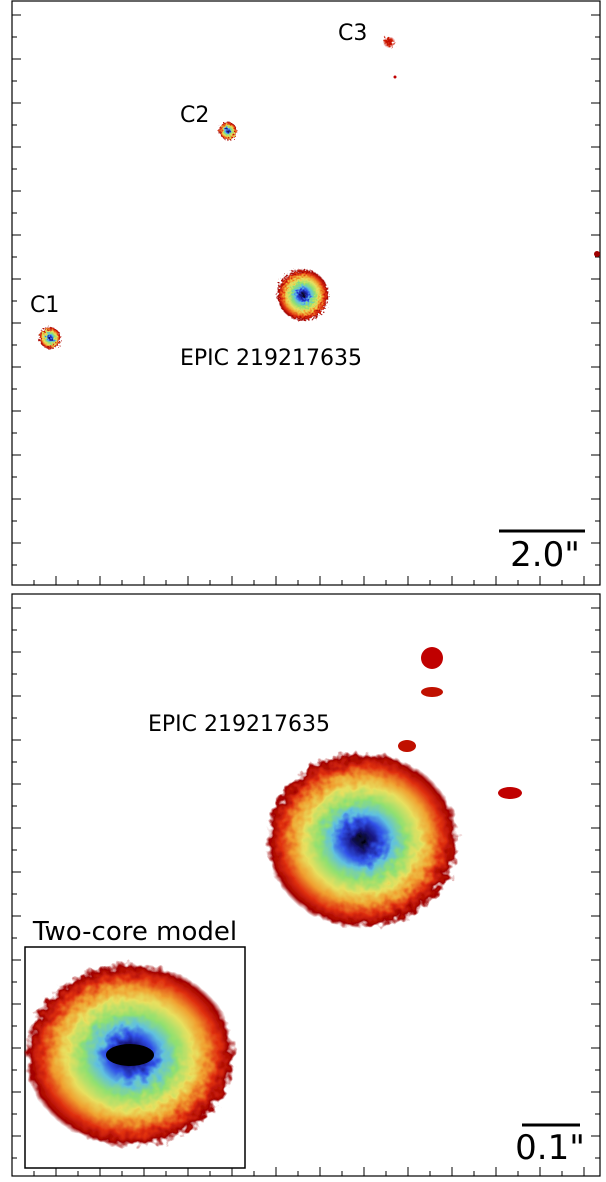 This screenshot has width=606, height=1182. What do you see at coordinates (44, 305) in the screenshot?
I see `star-label: C1` at bounding box center [44, 305].